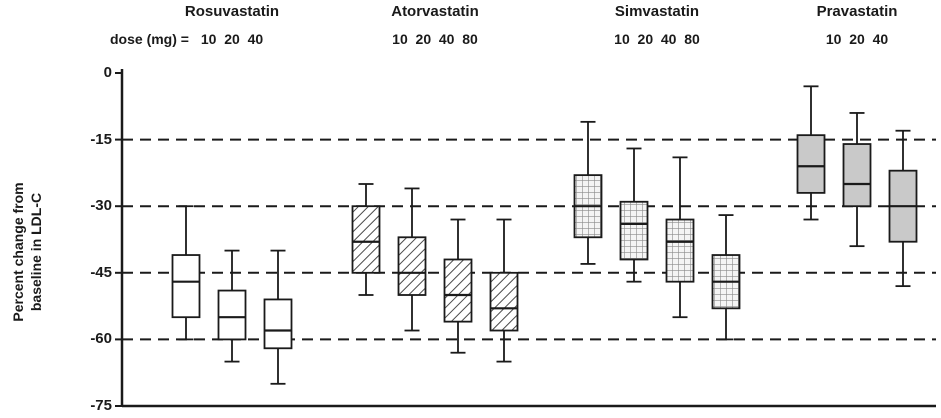 The width and height of the screenshot is (941, 418). Describe the element at coordinates (232, 11) in the screenshot. I see `group-header-rosuvastatin: Rosuvastatin` at that location.